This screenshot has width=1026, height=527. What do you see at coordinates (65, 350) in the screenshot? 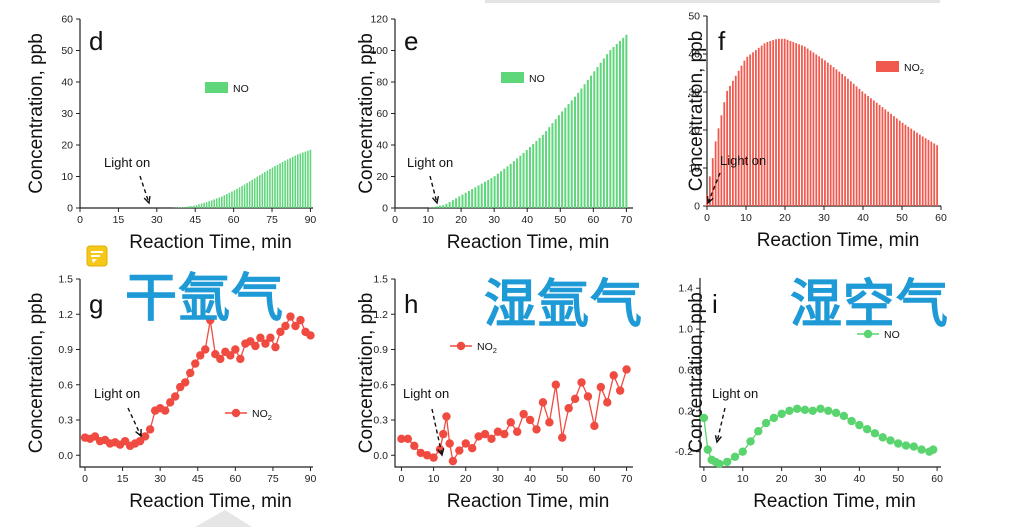
I see `y-tick-label: 0.9` at bounding box center [65, 350].